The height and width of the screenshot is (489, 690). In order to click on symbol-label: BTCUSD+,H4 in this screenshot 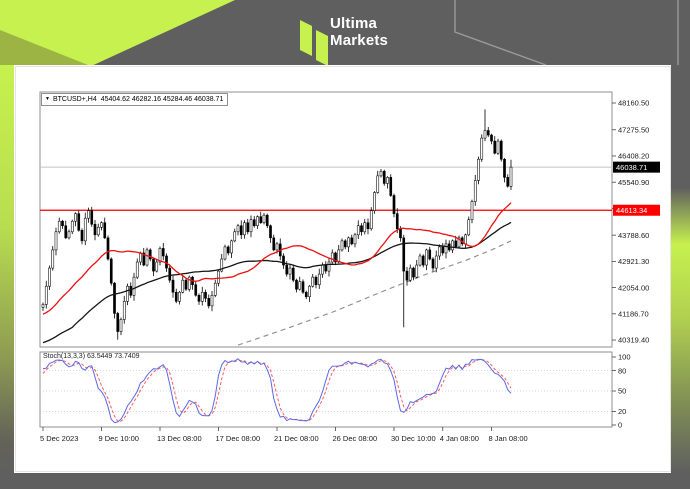, I will do `click(74, 99)`.